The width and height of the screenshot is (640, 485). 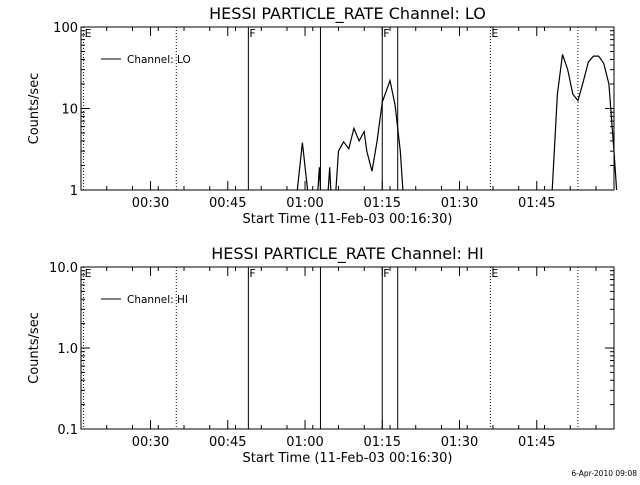 What do you see at coordinates (347, 14) in the screenshot?
I see `chart-title: HESSI PARTICLE_RATE Channel: LO` at bounding box center [347, 14].